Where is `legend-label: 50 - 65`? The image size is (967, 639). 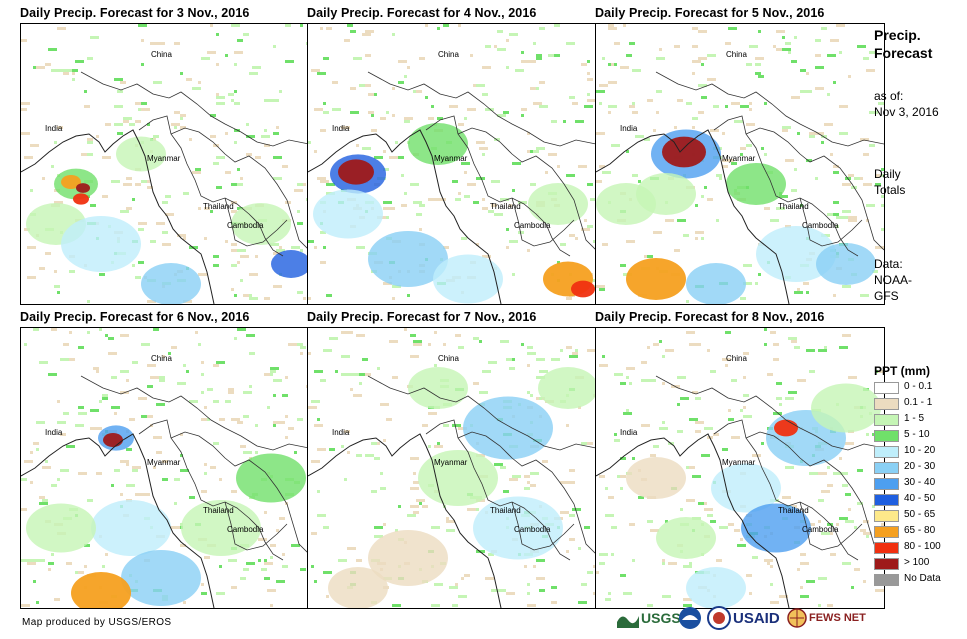 legend-label: 50 - 65 is located at coordinates (920, 514).